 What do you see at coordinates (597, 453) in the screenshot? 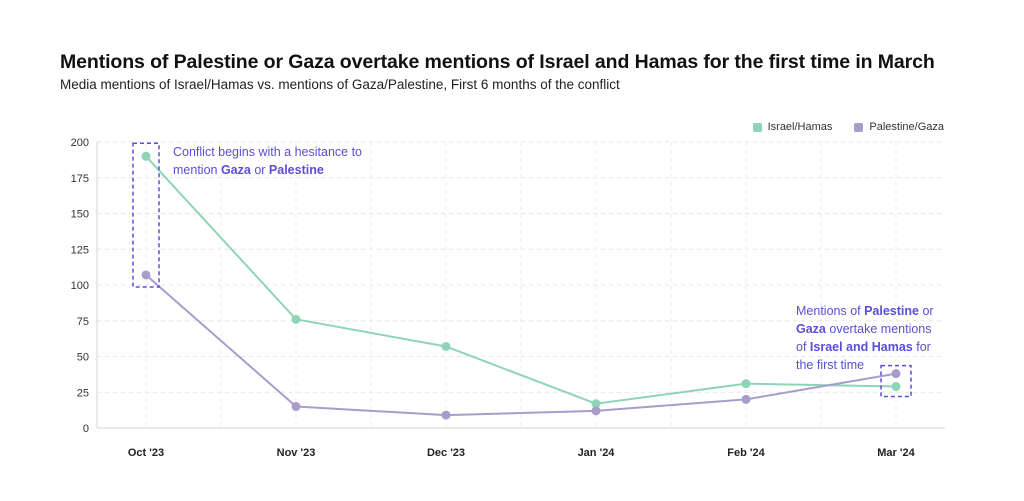
I see `x-tick-label: Jan '24` at bounding box center [597, 453].